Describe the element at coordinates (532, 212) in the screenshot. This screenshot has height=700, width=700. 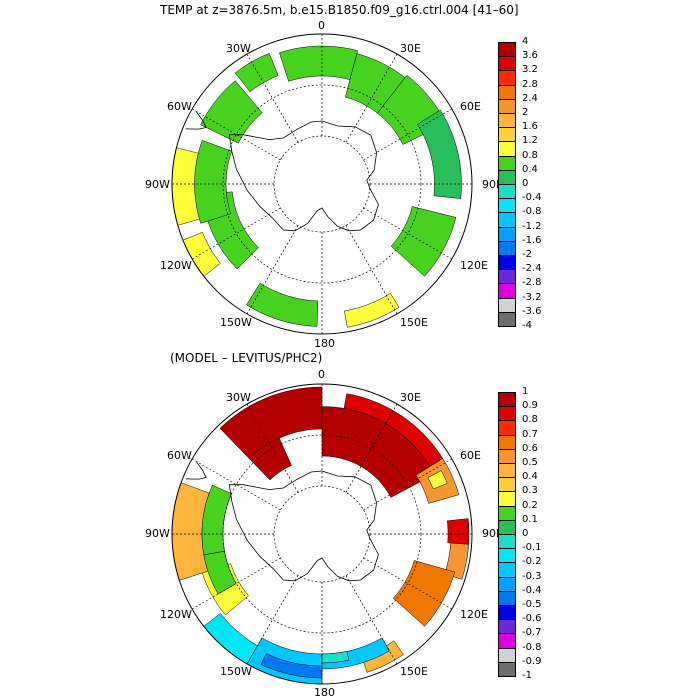
I see `colorbar-tick-label: -0.8` at that location.